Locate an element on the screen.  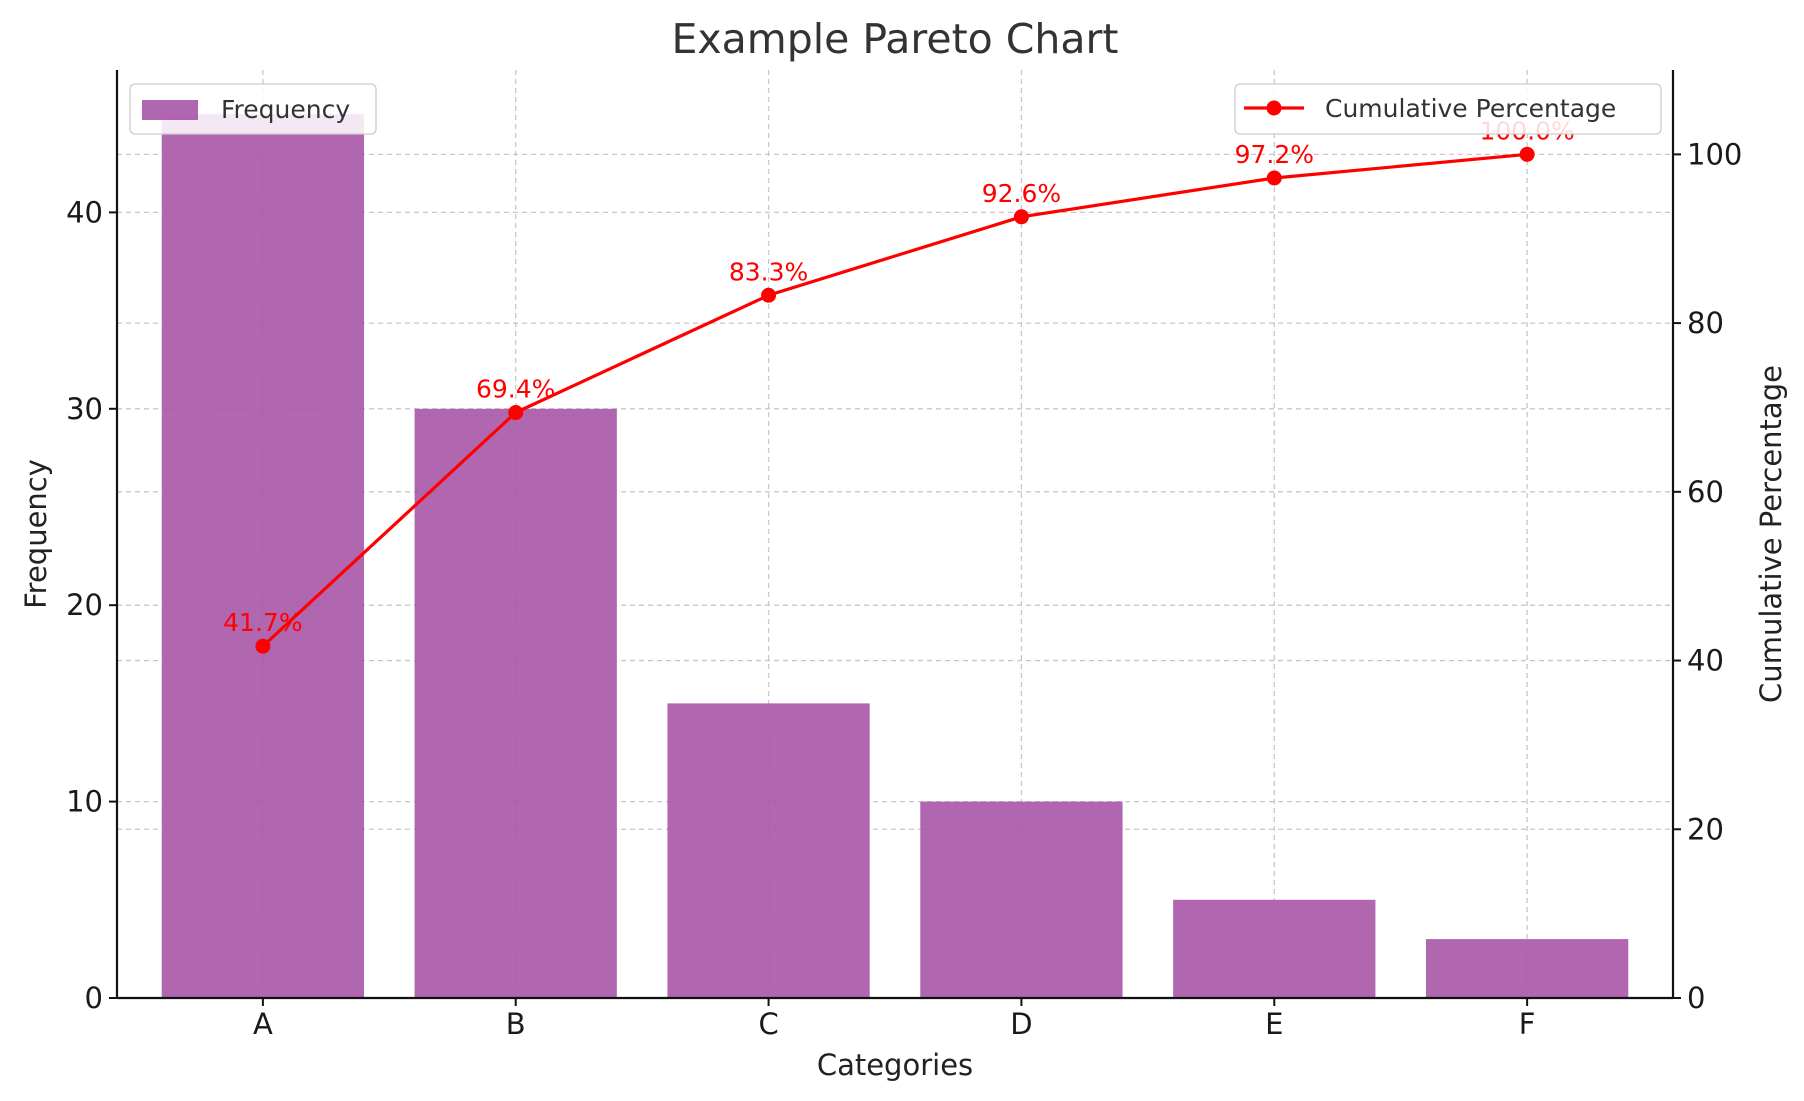
legend-frequency: Frequency is located at coordinates (253, 109).